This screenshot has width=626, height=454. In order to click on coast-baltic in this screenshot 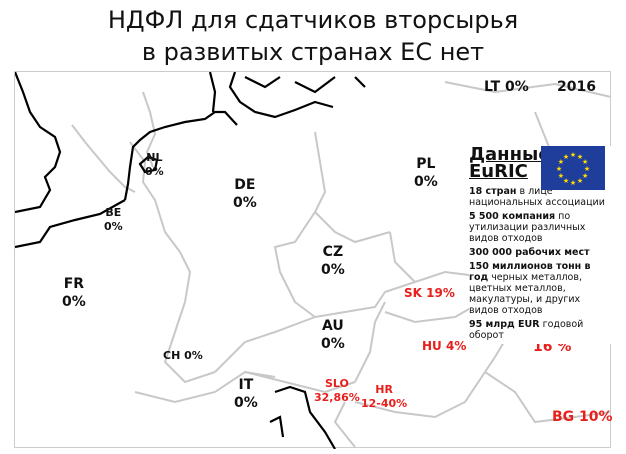, I will do `click(305, 85)`.